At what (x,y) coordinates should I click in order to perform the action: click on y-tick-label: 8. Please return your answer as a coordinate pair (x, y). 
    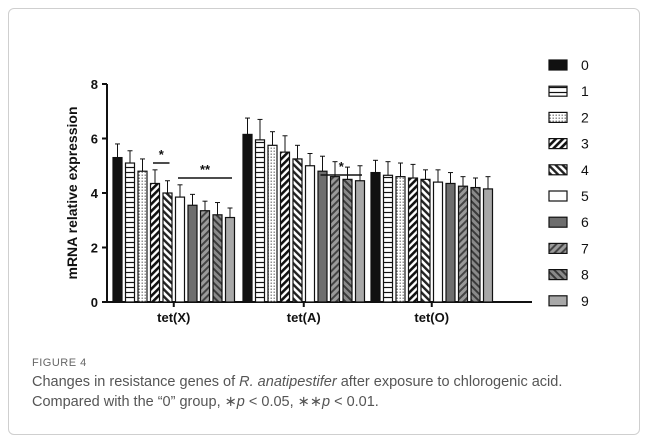
    Looking at the image, I should click on (94, 84).